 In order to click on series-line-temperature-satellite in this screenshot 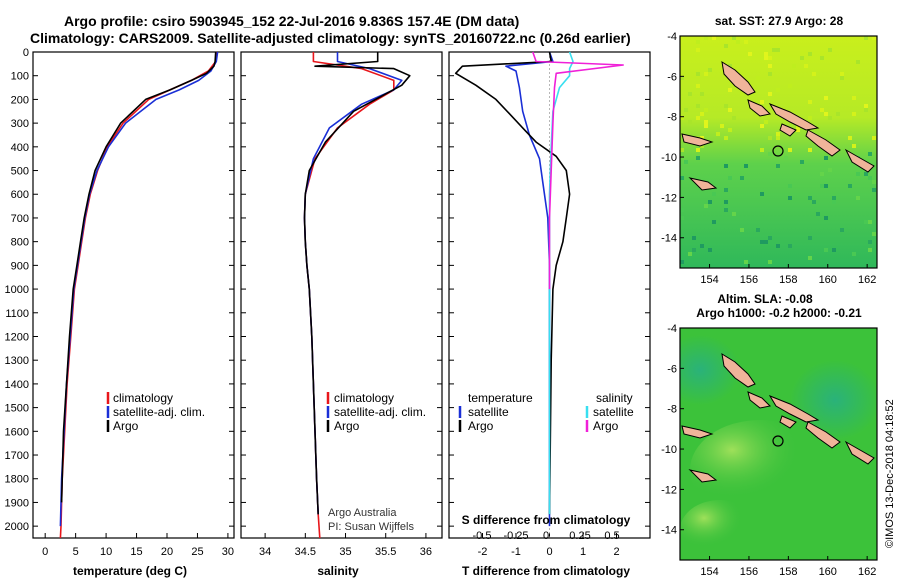, I will do `click(529, 289)`.